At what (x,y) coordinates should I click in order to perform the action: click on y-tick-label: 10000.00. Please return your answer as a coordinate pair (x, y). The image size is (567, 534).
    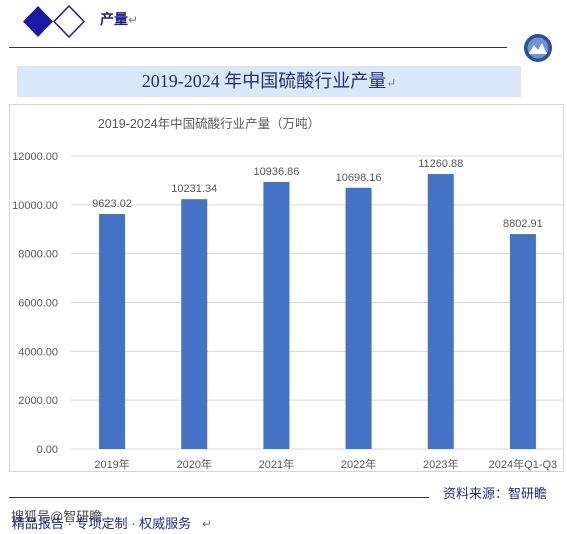
    Looking at the image, I should click on (35, 206).